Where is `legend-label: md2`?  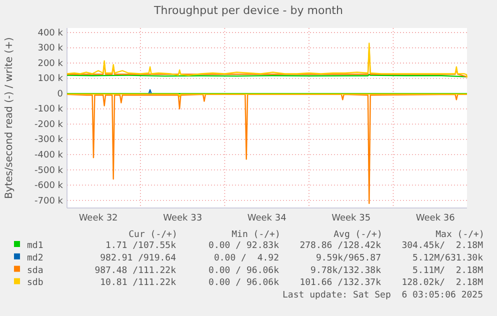
legend-label: md2 is located at coordinates (35, 258).